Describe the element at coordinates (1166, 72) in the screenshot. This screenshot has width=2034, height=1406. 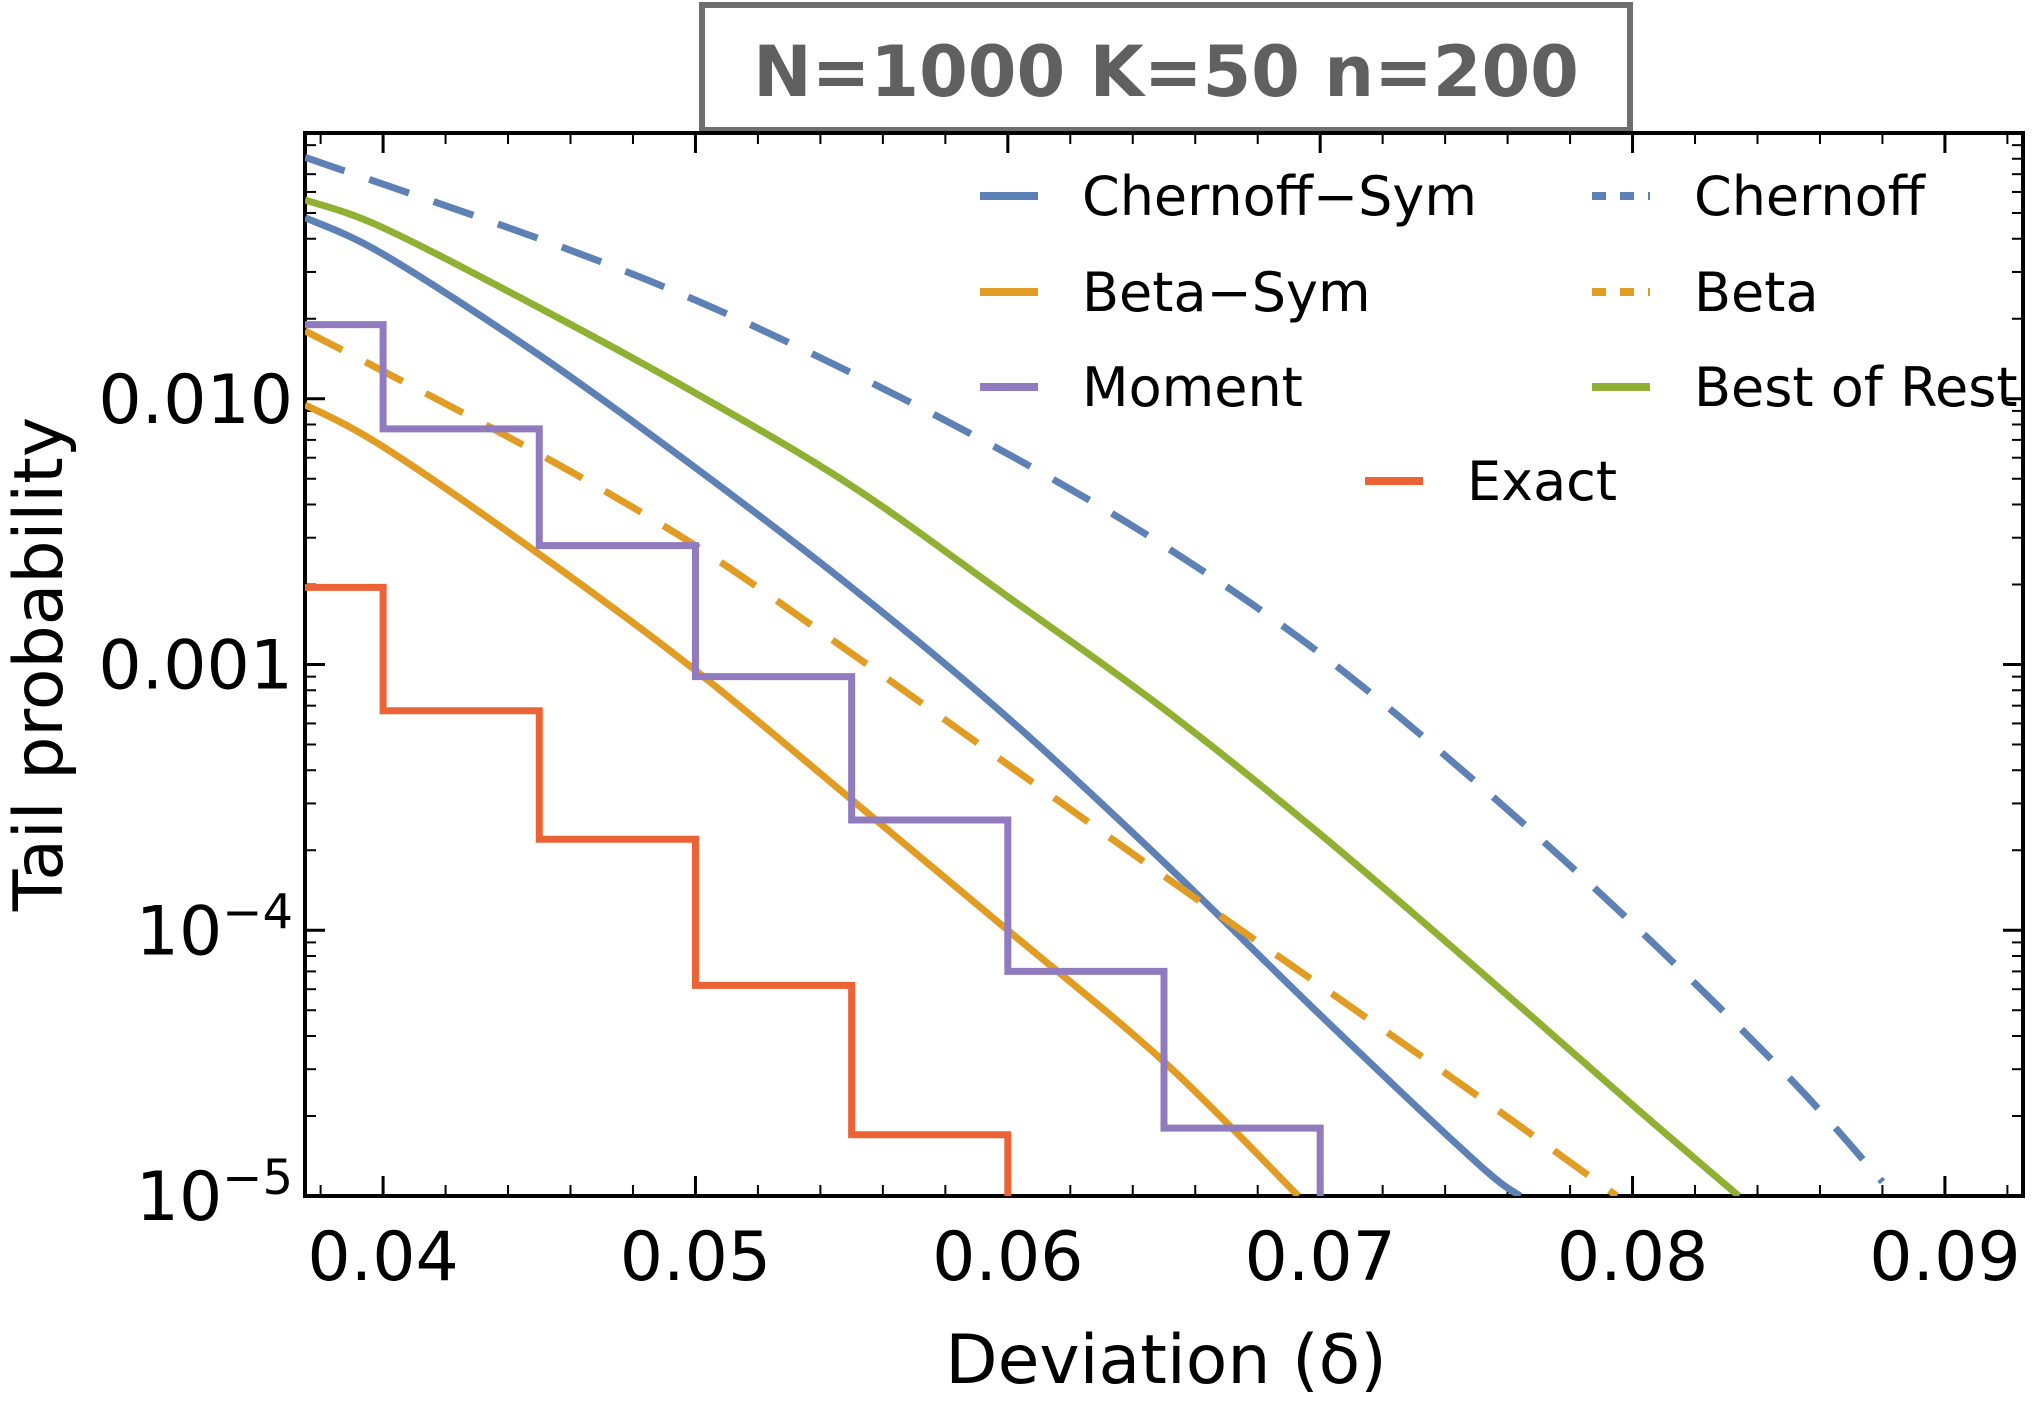
I see `chart-title: N=1000 K=50 n=200` at that location.